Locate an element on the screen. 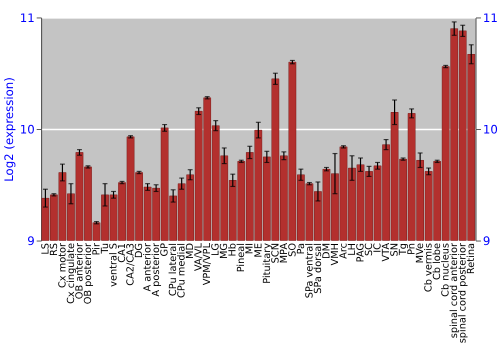  x-tick-label: Pituitary is located at coordinates (267, 263).